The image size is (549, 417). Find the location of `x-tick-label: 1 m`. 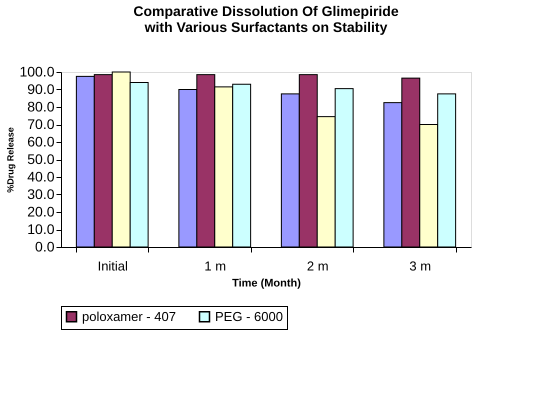

x-tick-label: 1 m is located at coordinates (215, 266).